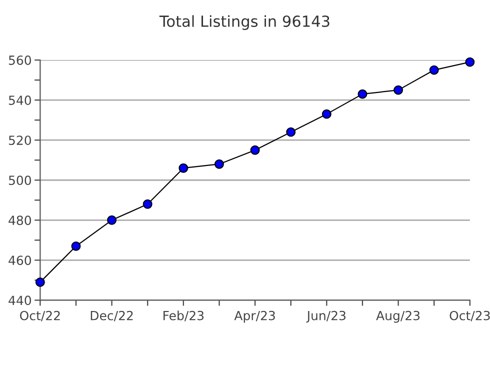  What do you see at coordinates (398, 316) in the screenshot?
I see `x-tick-label: Aug/23` at bounding box center [398, 316].